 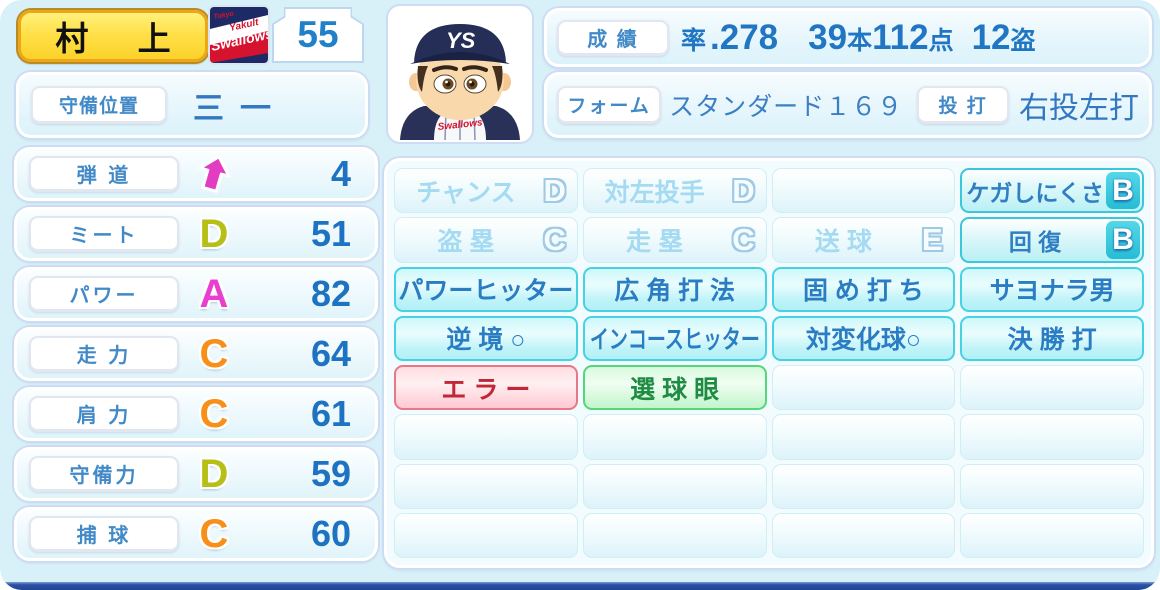 I want to click on record-label-pill: 成 績, so click(x=613, y=37).